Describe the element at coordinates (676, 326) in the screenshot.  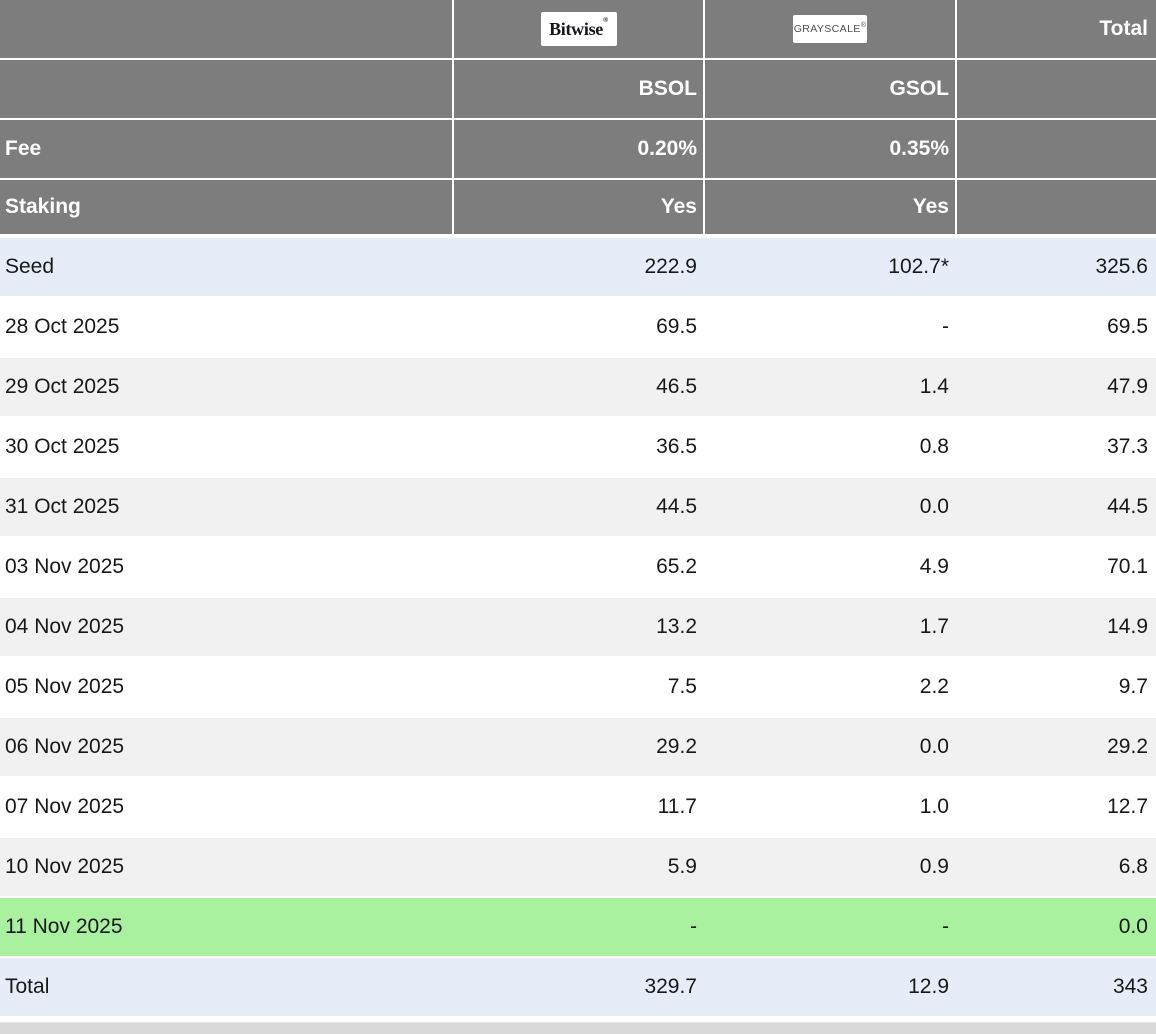
I see `bsol-value-cell: 69.5` at that location.